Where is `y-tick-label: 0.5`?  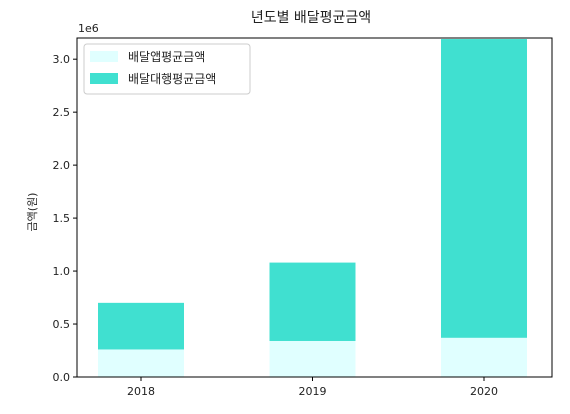
y-tick-label: 0.5 is located at coordinates (62, 324).